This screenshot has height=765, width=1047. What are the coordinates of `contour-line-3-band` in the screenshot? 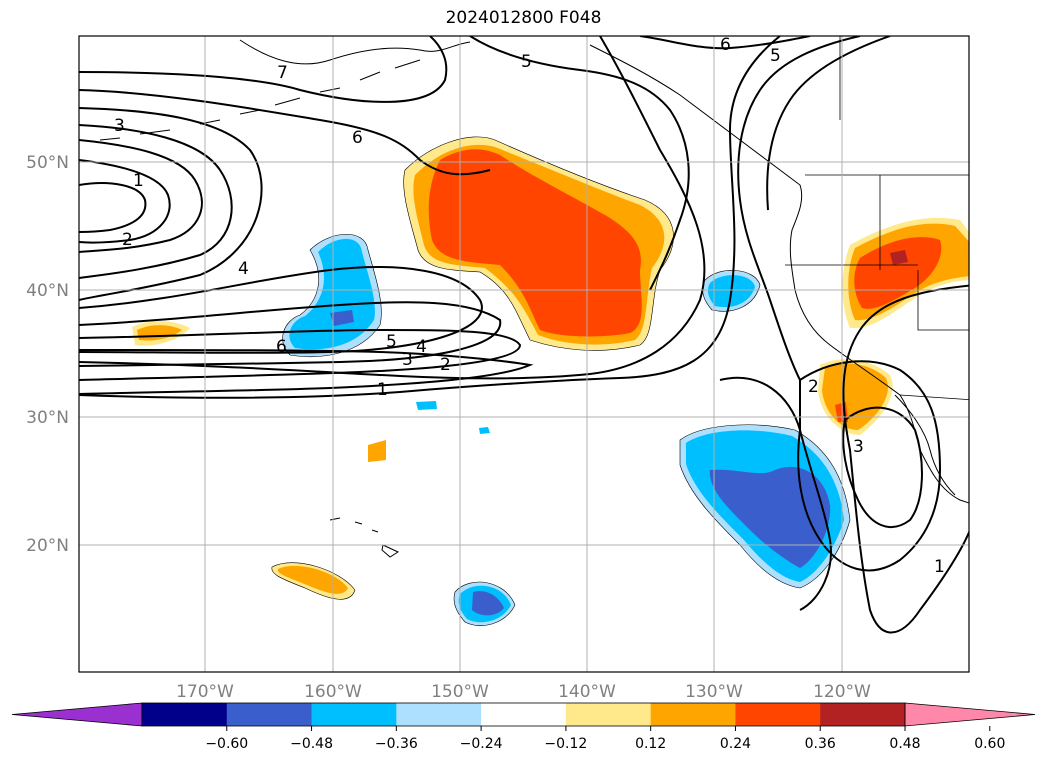 It's located at (306, 372).